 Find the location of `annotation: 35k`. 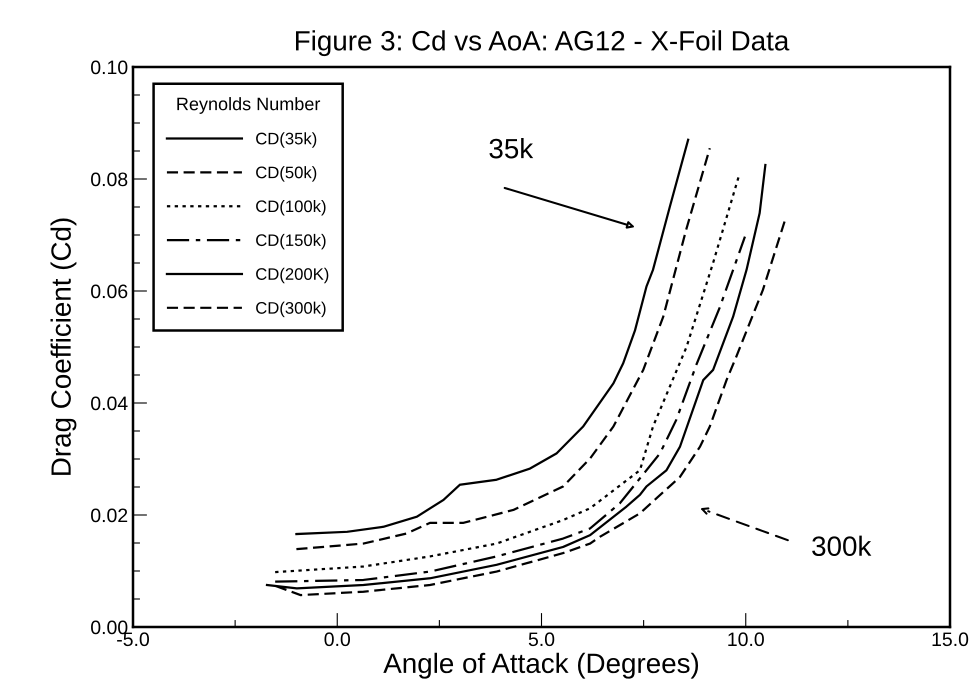

annotation: 35k is located at coordinates (511, 148).